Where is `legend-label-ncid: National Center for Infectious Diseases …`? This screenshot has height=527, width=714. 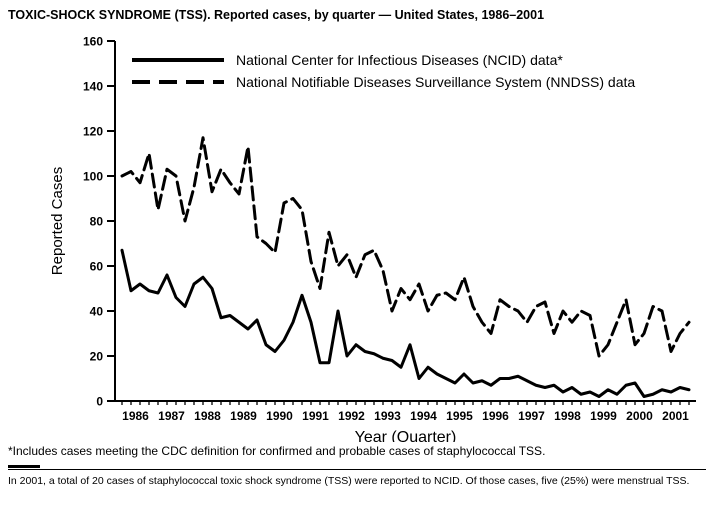 legend-label-ncid: National Center for Infectious Diseases … is located at coordinates (399, 59).